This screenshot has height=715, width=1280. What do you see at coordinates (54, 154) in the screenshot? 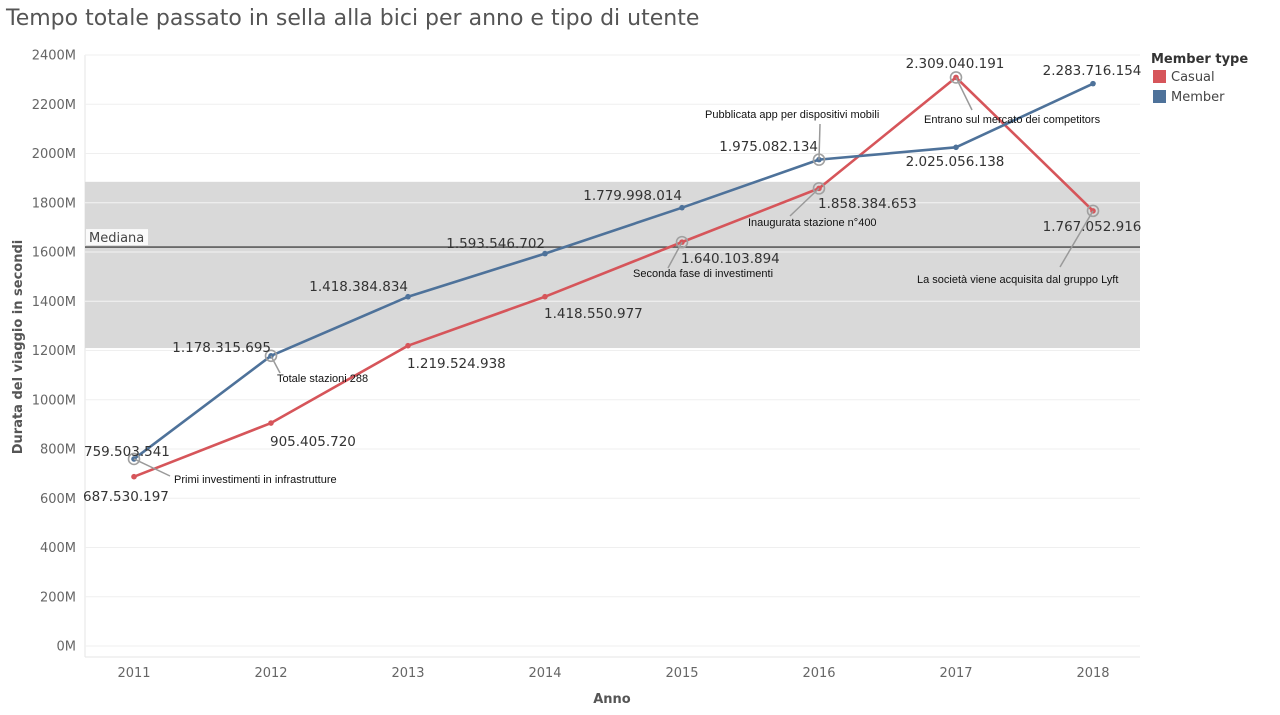
I see `y-tick-label: 2000M` at bounding box center [54, 154].